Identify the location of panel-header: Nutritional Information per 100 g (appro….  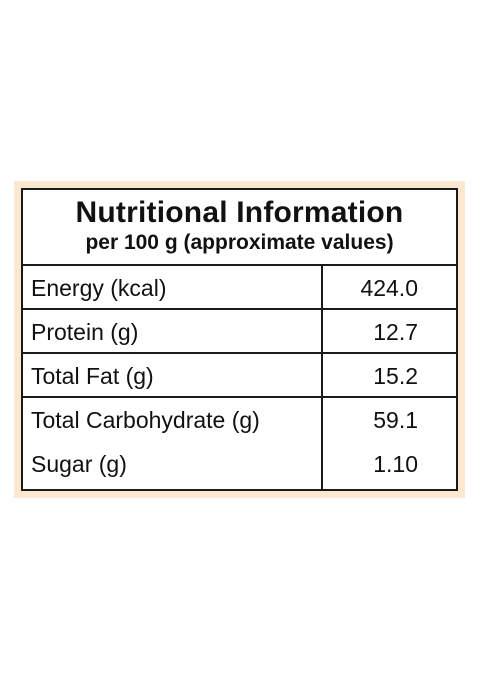
(239, 228).